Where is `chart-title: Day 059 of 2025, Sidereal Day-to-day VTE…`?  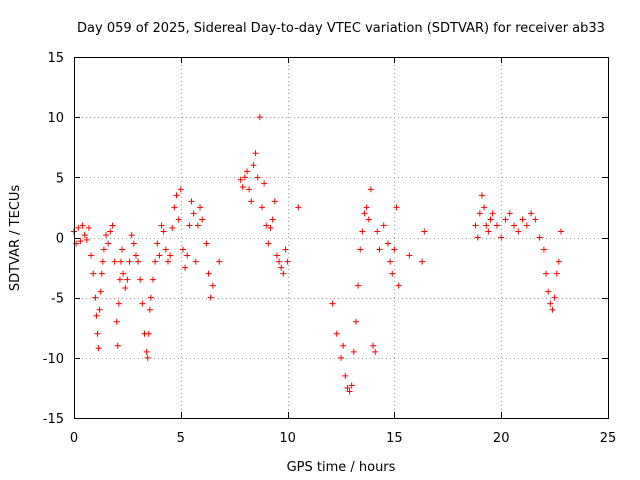
chart-title: Day 059 of 2025, Sidereal Day-to-day VTE… is located at coordinates (341, 28).